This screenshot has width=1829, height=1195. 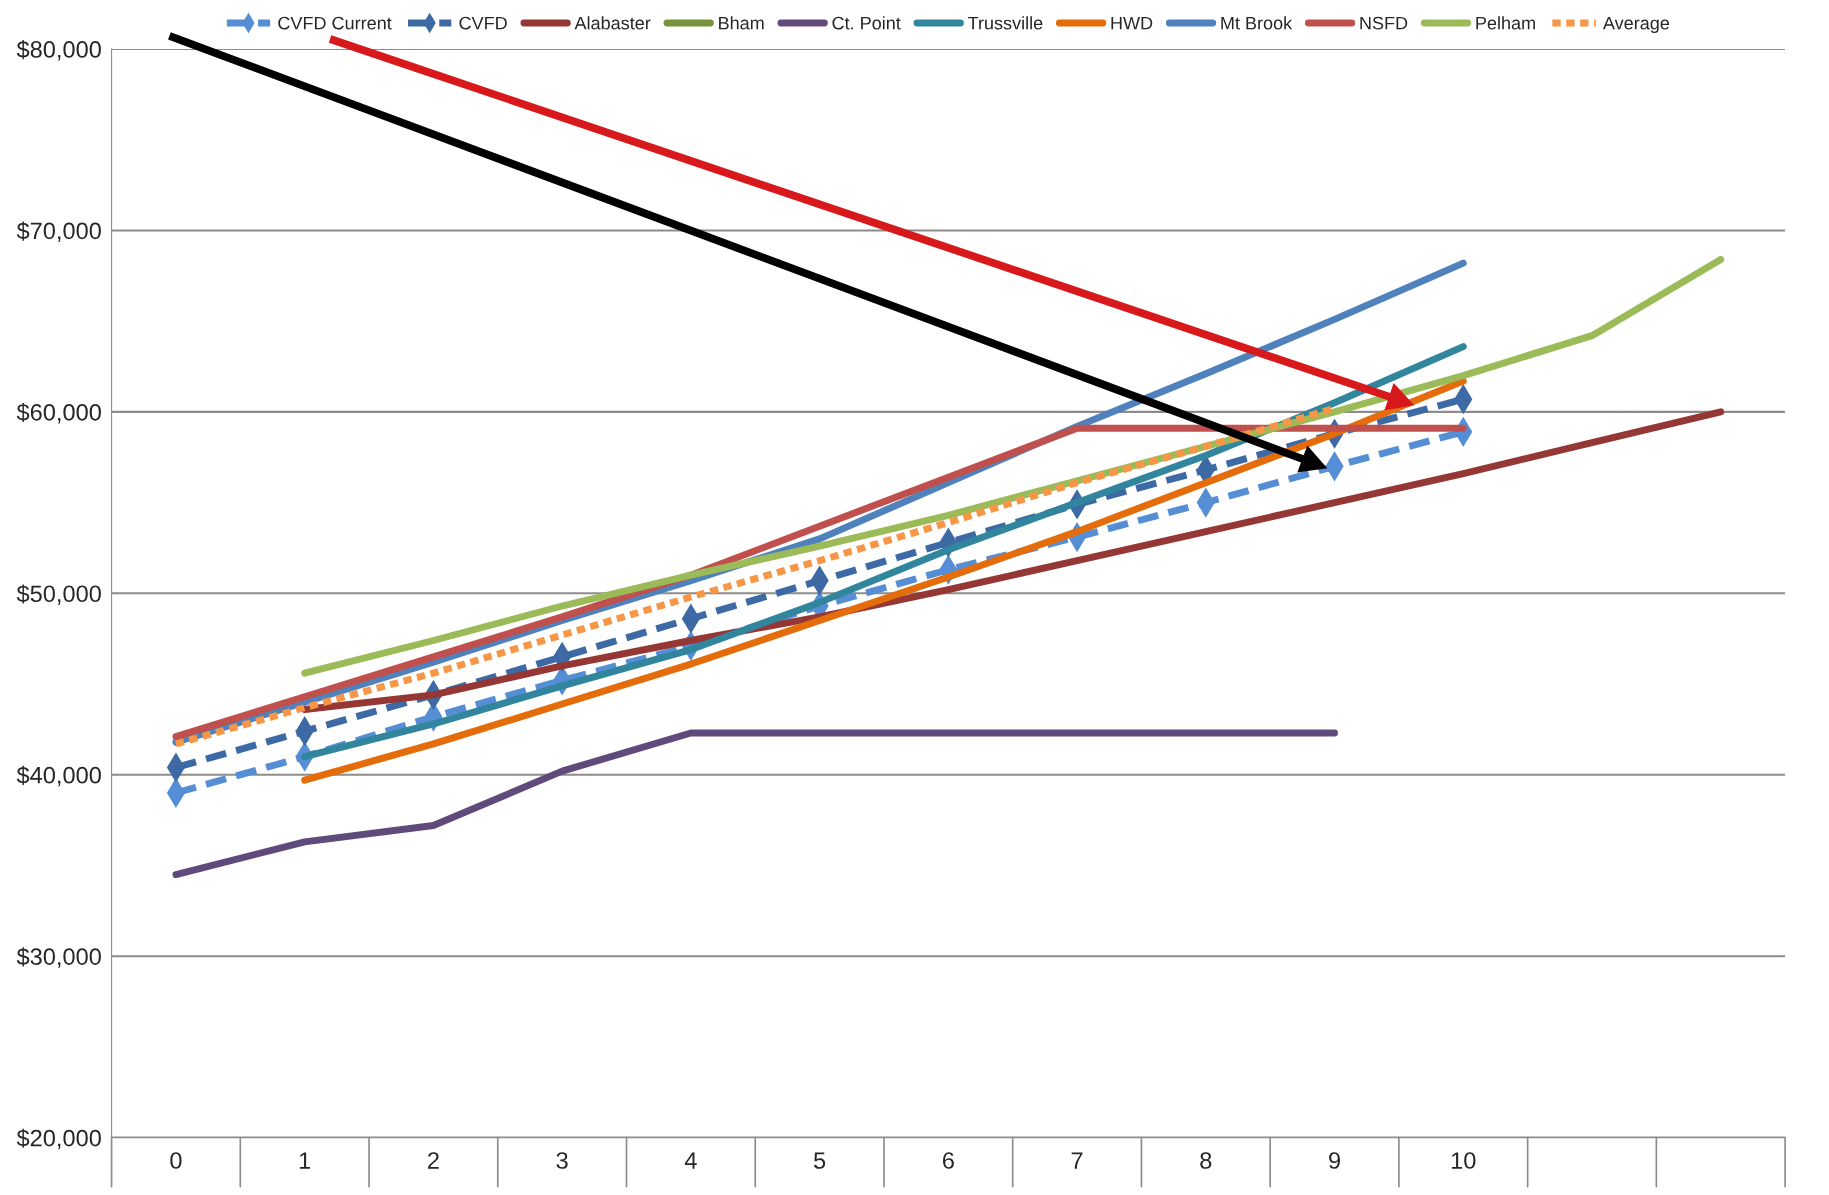 What do you see at coordinates (433, 1160) in the screenshot?
I see `x-tick-label: 2` at bounding box center [433, 1160].